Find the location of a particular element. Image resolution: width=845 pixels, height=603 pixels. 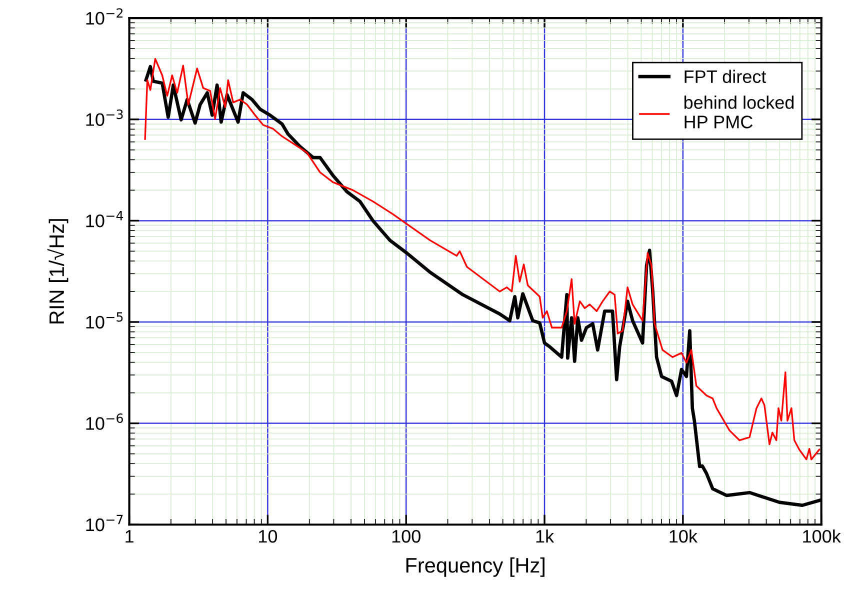

x-tick-label: 1 is located at coordinates (130, 536).